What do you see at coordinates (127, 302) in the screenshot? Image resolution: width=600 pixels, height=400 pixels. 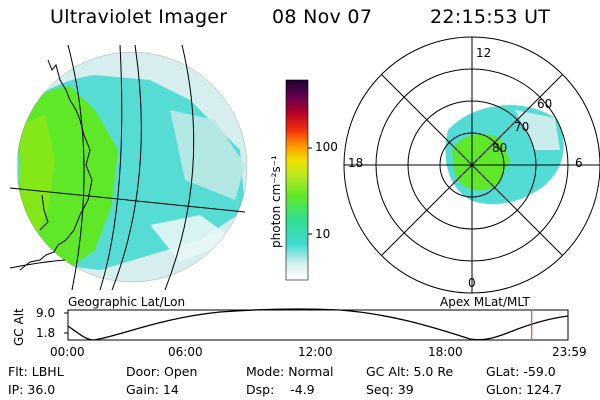 I see `geographic-caption: Geographic Lat/Lon` at bounding box center [127, 302].